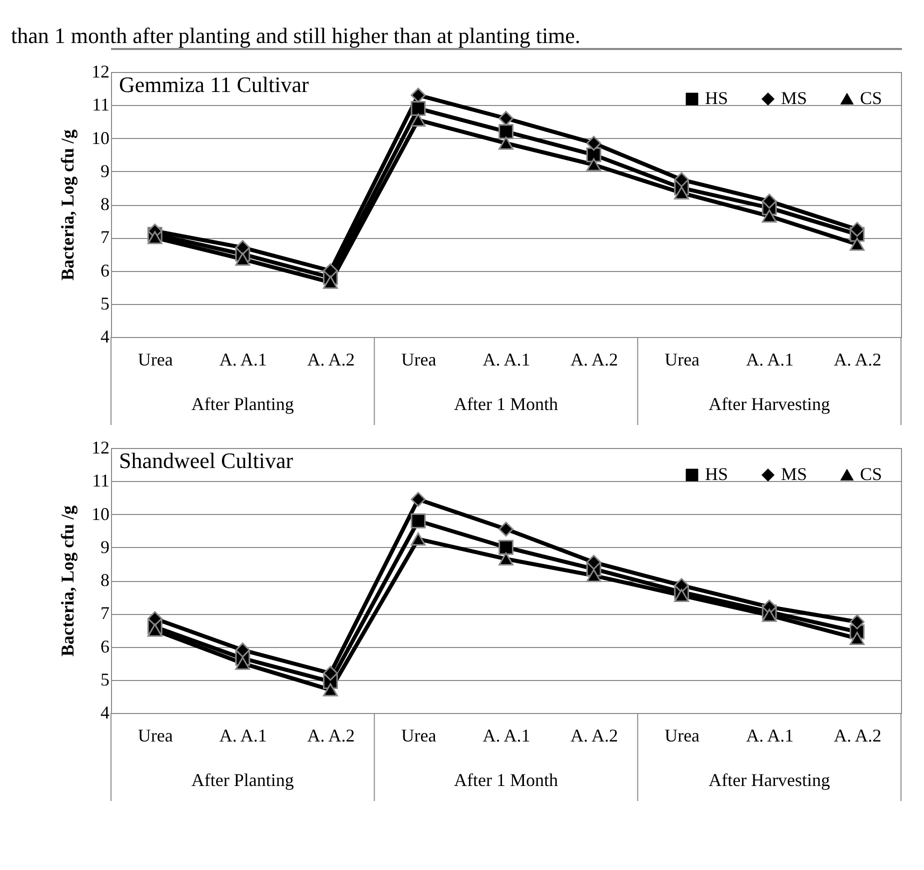 The image size is (924, 870). Describe the element at coordinates (214, 84) in the screenshot. I see `chart-title: Gemmiza 11 Cultivar` at that location.